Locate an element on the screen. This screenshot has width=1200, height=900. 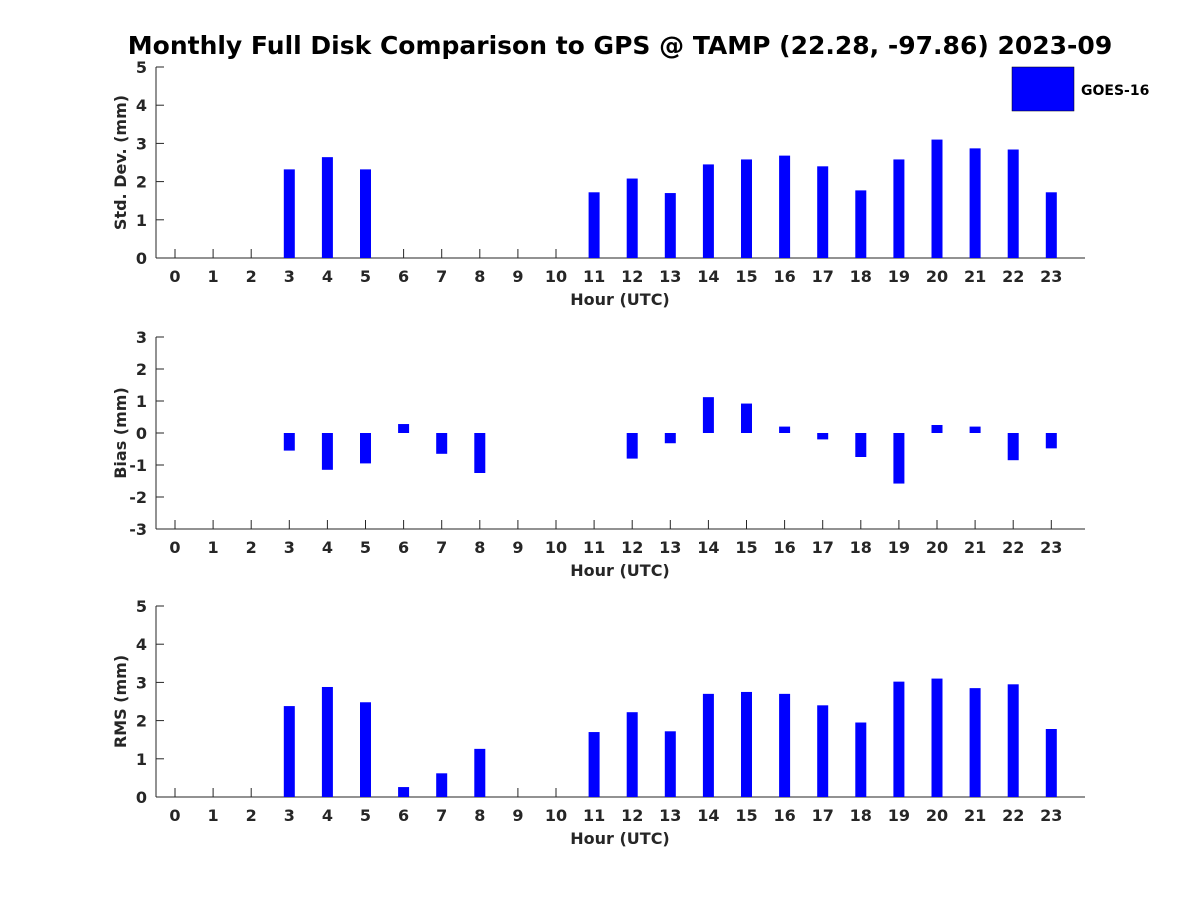
rms-x-tick-label: 19 is located at coordinates (899, 815).